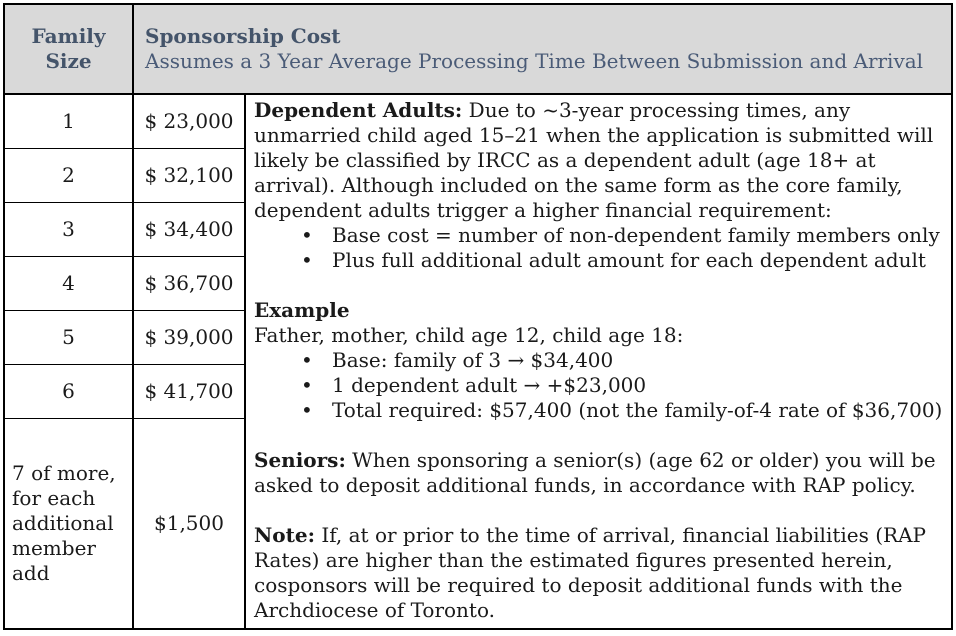  What do you see at coordinates (69, 176) in the screenshot?
I see `table-row-size-2: 2` at bounding box center [69, 176].